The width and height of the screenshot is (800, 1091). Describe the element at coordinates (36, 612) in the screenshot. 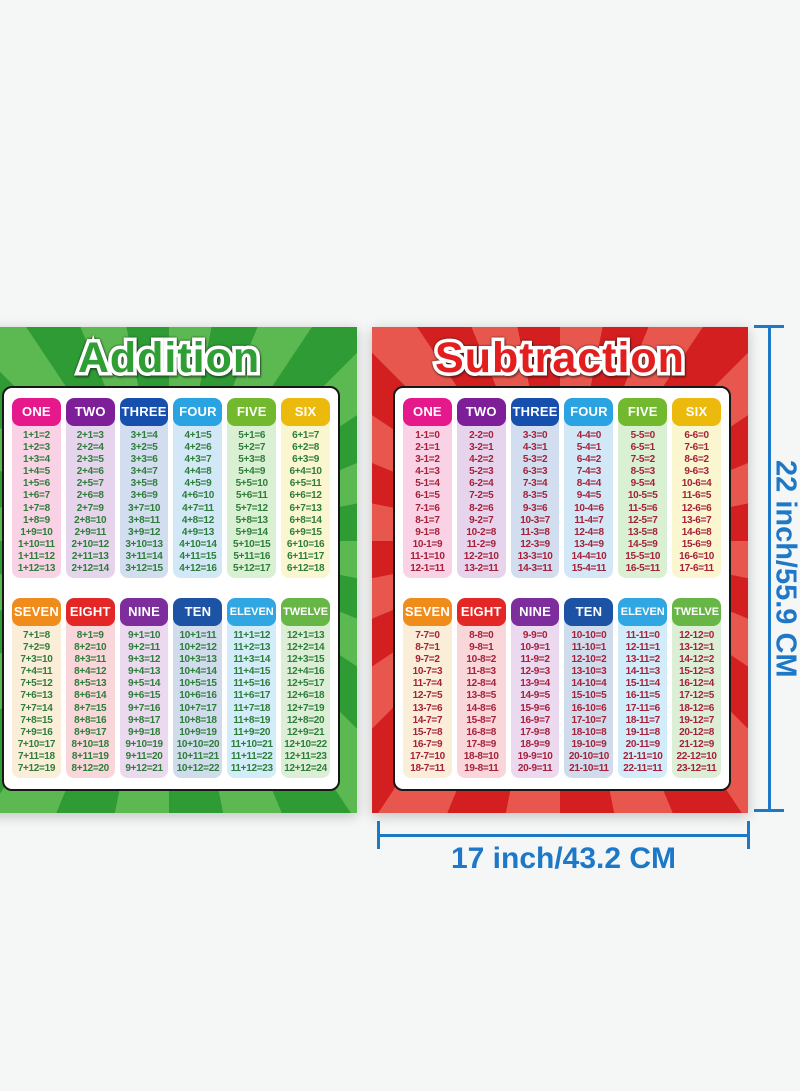

I see `column-header: SEVEN` at that location.